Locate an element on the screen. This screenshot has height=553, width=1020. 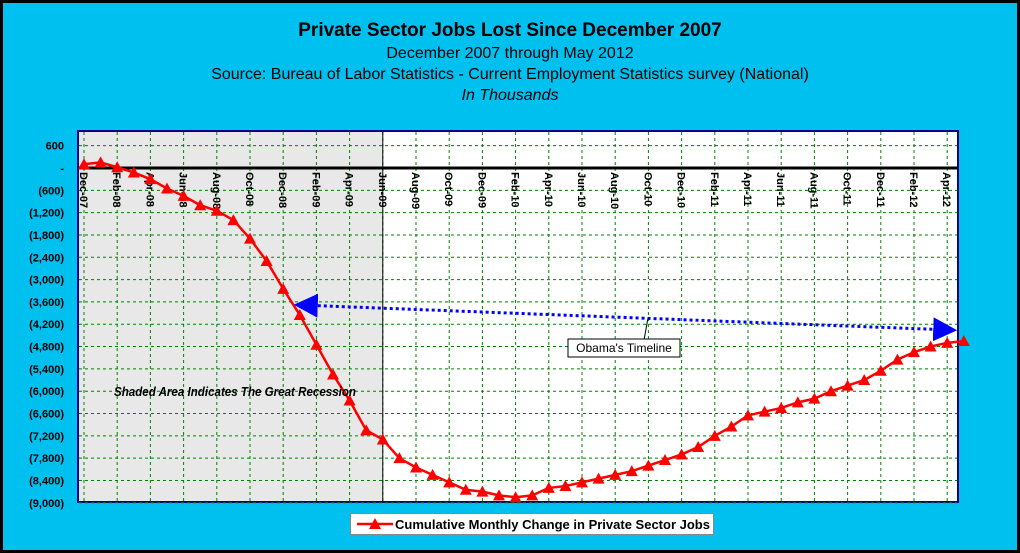
x-tick-label: Oct-08 is located at coordinates (249, 189).